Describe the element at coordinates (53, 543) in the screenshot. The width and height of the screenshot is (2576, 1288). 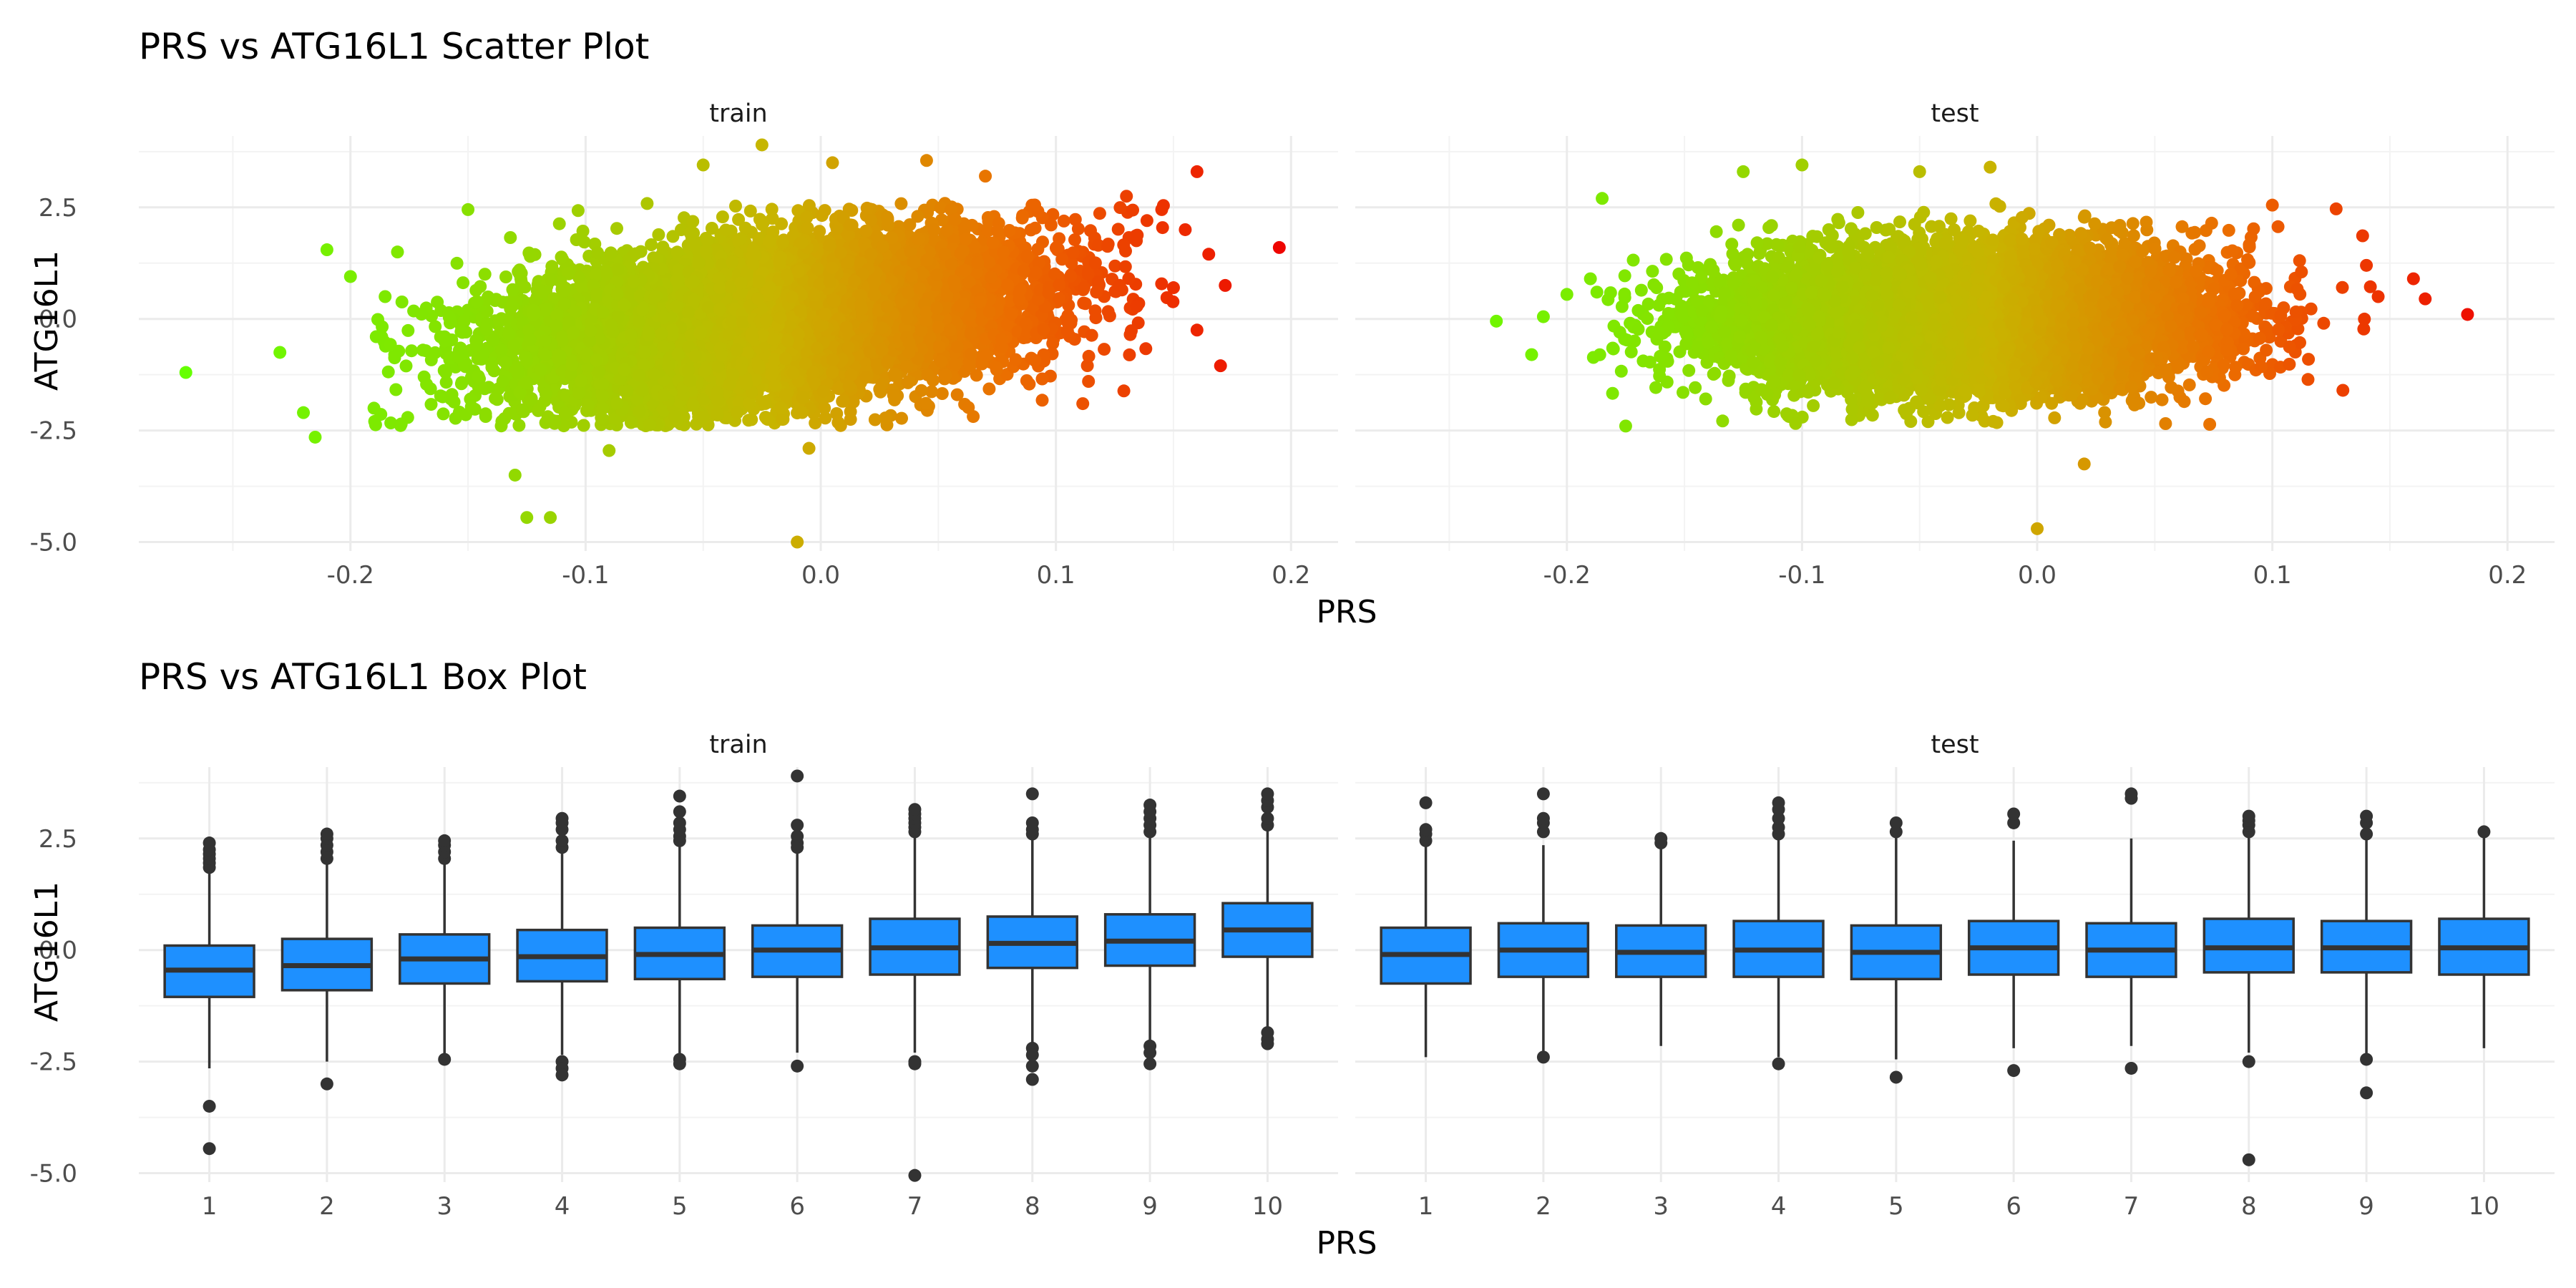
I see `scatter-y-tick-label: -5.0` at that location.